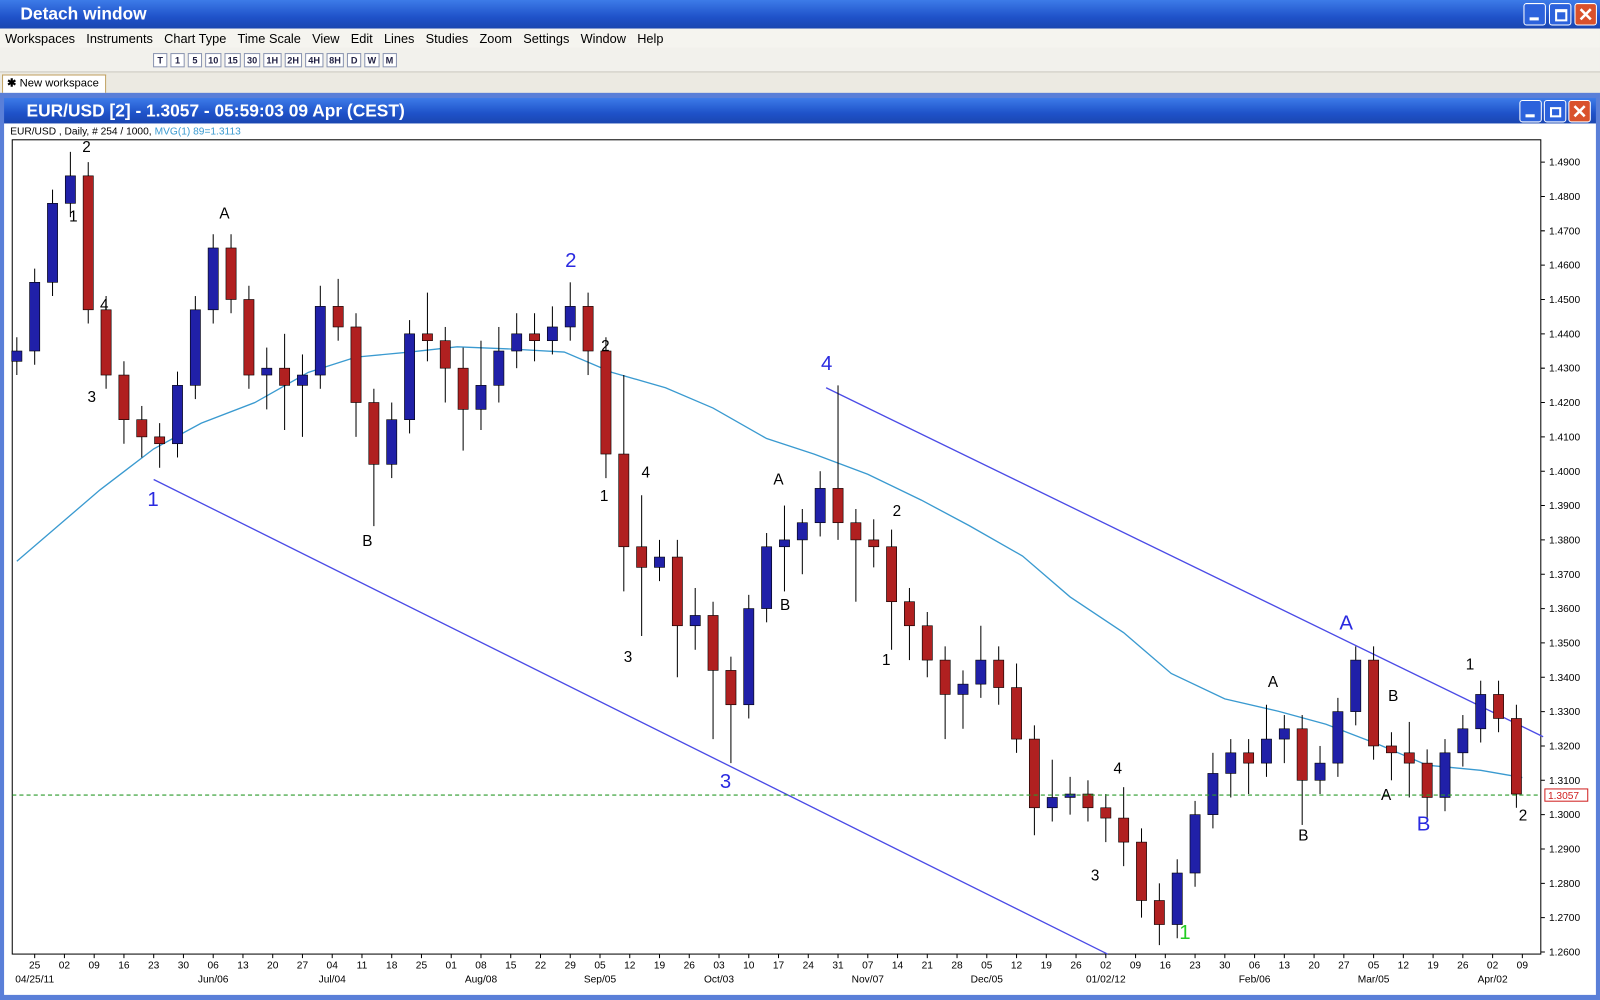 This screenshot has height=1000, width=1600. Describe the element at coordinates (34, 980) in the screenshot. I see `x-major-label: 04/25/11` at that location.